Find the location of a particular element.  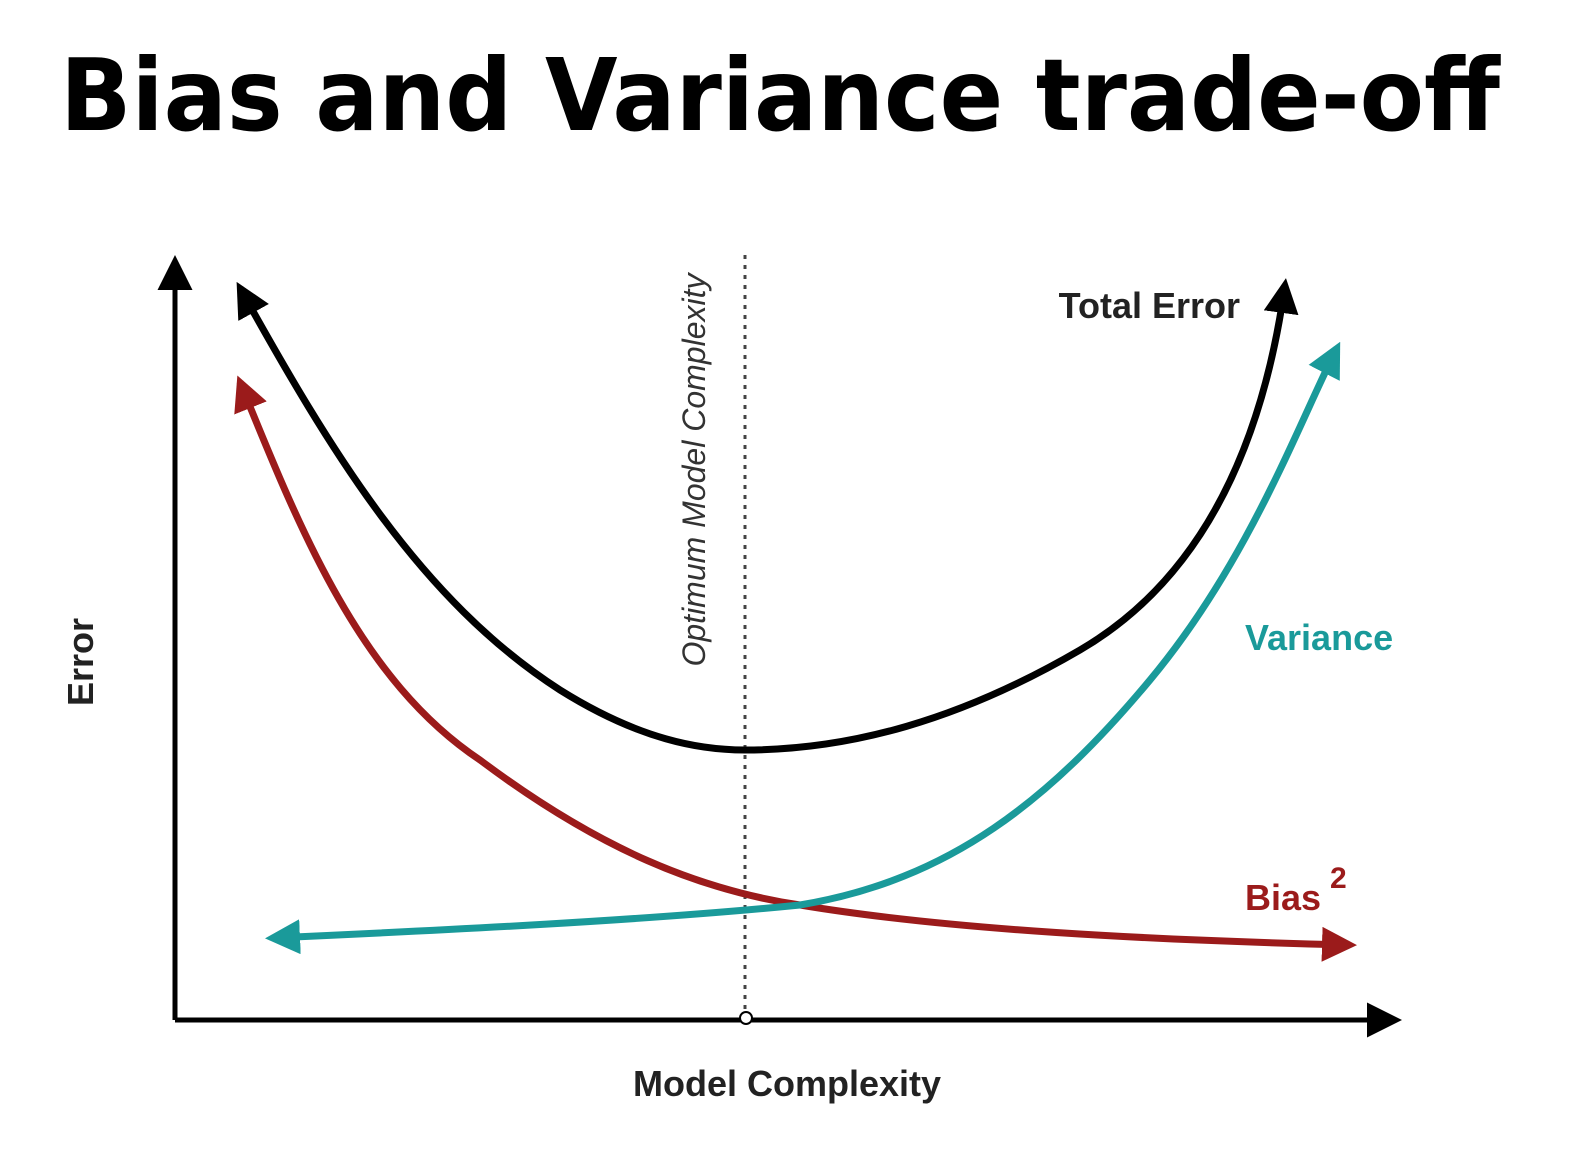

bias-power: 2 is located at coordinates (1338, 878).